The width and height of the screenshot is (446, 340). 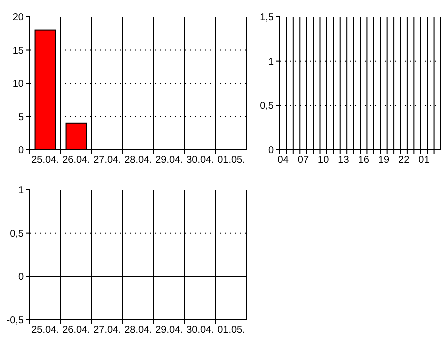 I want to click on y-tick-label: 1,5, so click(x=267, y=18).